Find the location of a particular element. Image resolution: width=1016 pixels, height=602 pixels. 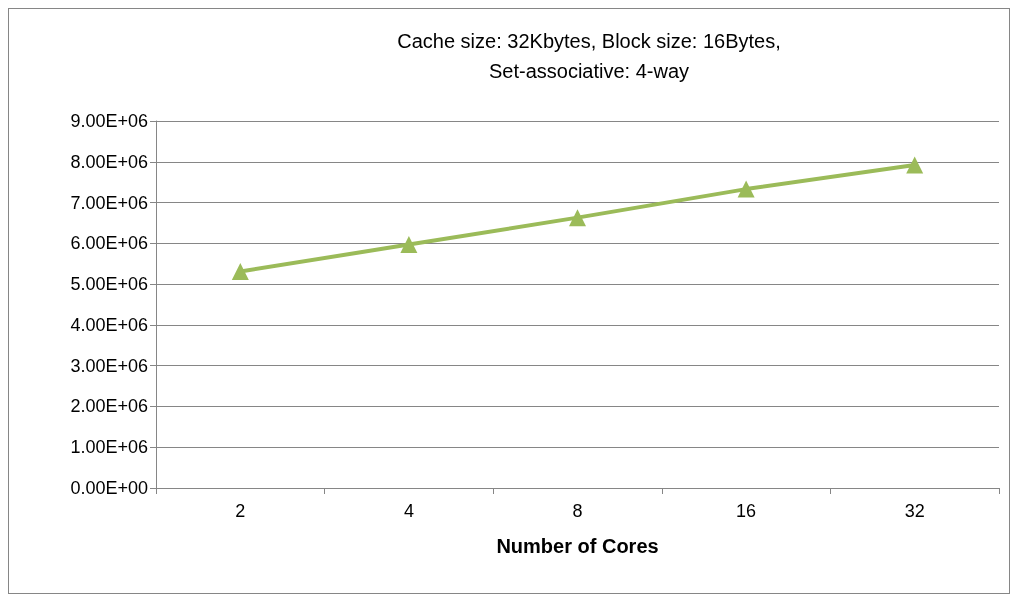

y-tick-label: 7.00E+06 is located at coordinates (109, 202).